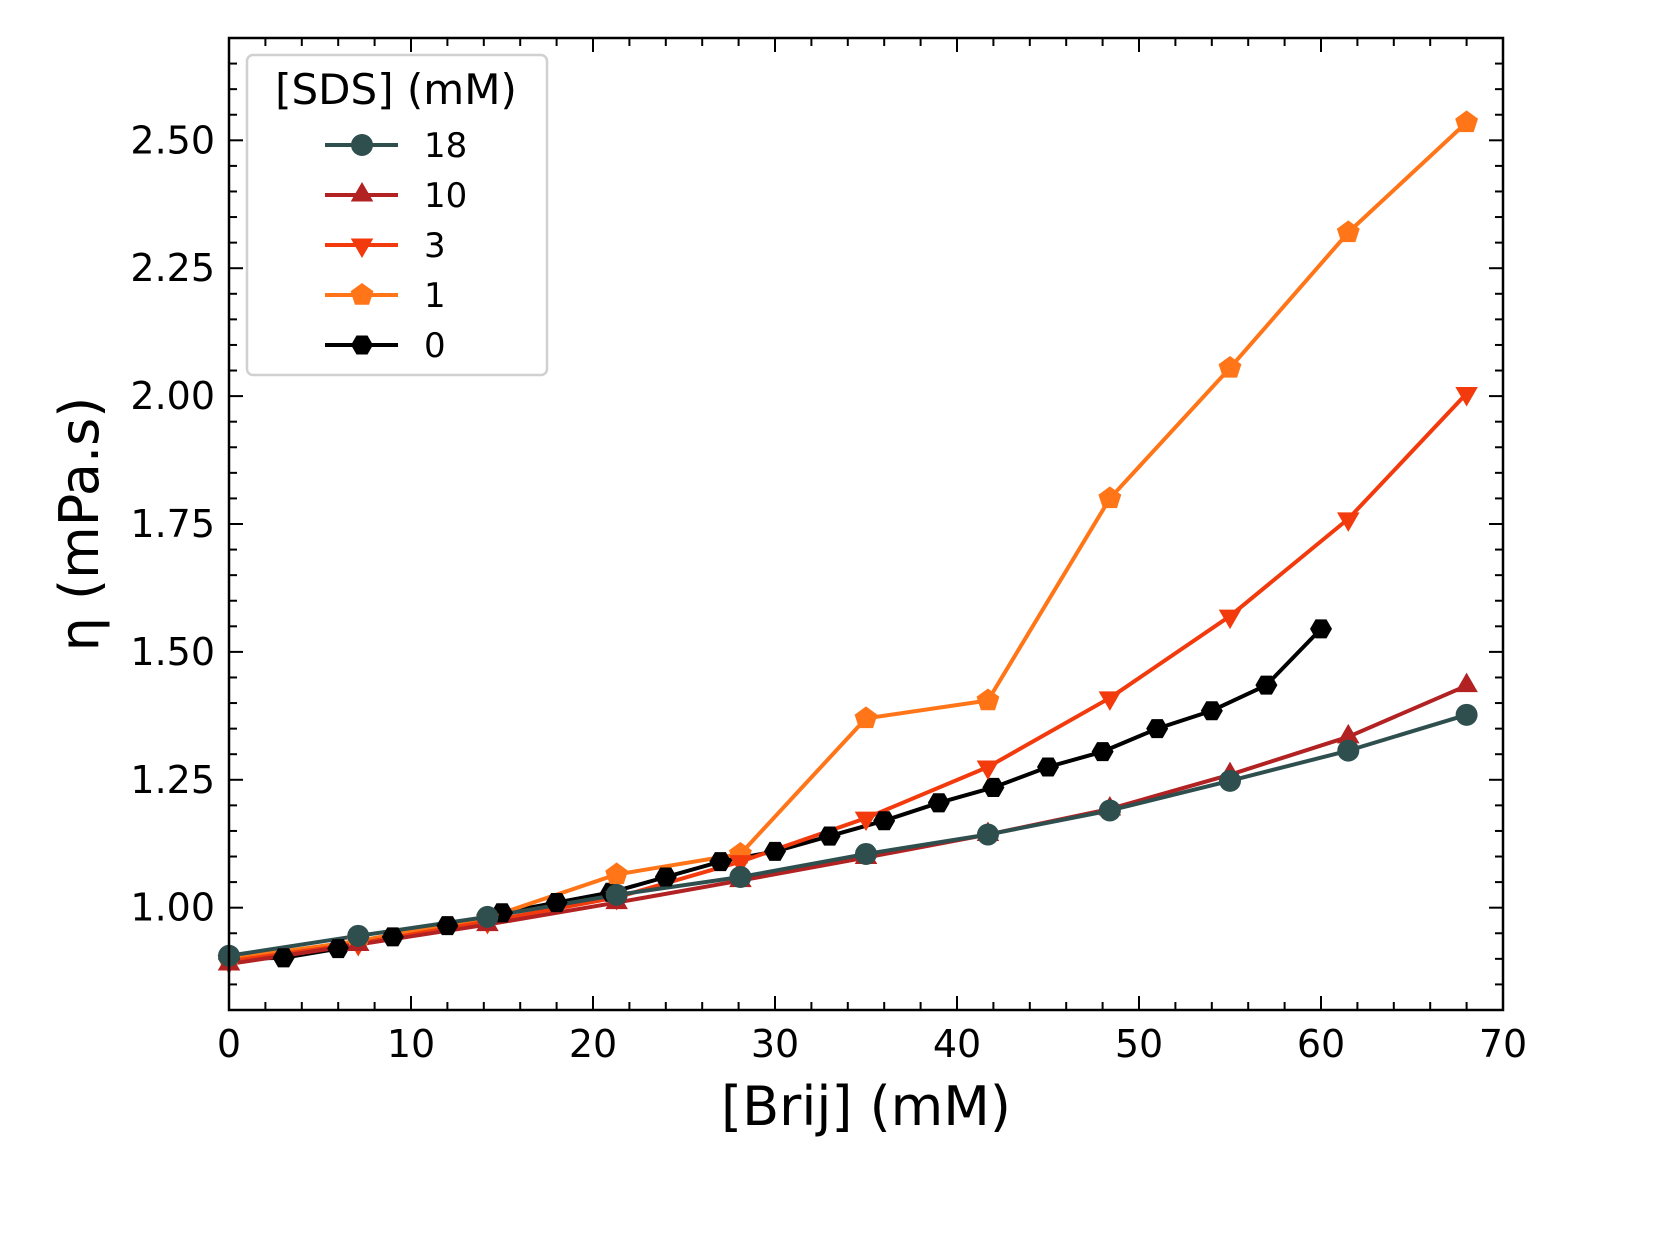  I want to click on legend-item-0: 0, so click(385, 346).